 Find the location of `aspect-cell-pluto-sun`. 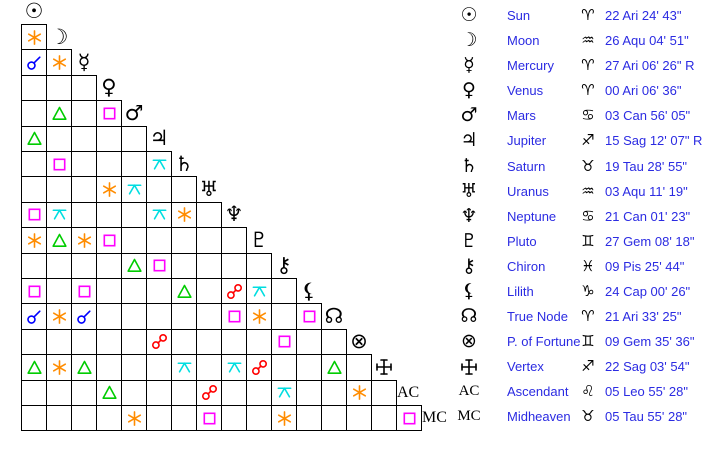

aspect-cell-pluto-sun is located at coordinates (34, 240).